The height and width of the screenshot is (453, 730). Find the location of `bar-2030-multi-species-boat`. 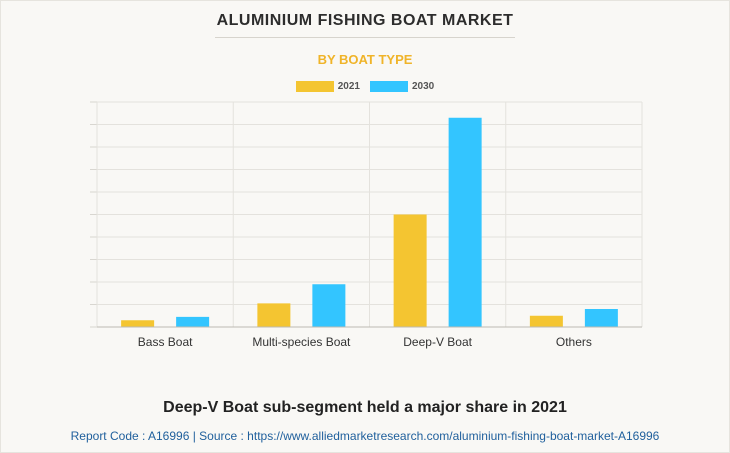

bar-2030-multi-species-boat is located at coordinates (329, 305).